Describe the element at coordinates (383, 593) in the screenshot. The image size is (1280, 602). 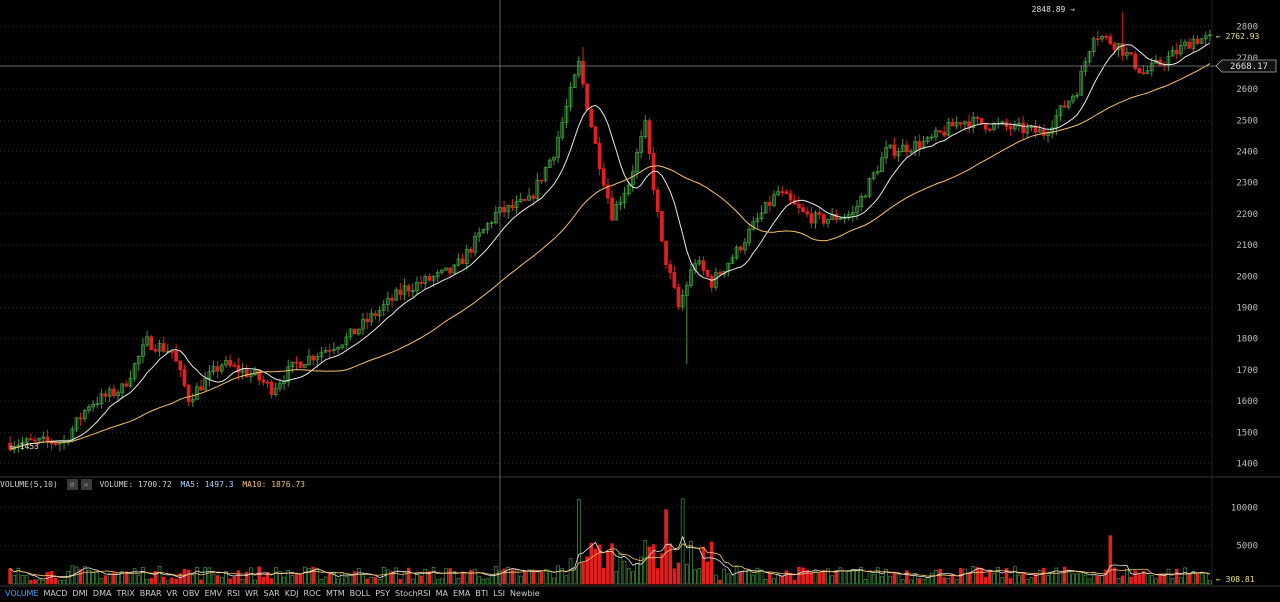
I see `tab-psy: PSY` at that location.